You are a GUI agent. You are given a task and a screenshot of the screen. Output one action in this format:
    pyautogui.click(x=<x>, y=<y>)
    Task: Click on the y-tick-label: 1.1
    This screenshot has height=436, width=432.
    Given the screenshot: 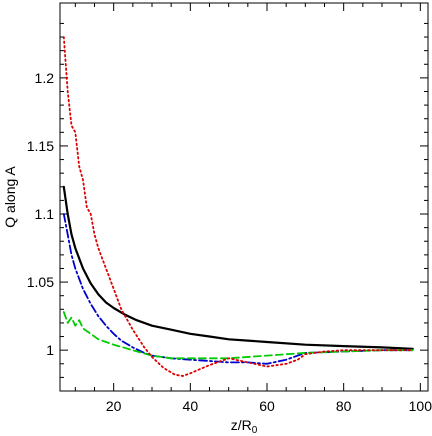 What is the action you would take?
    pyautogui.click(x=45, y=214)
    